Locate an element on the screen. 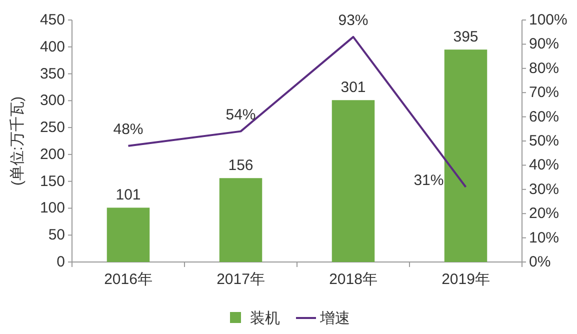 Image resolution: width=577 pixels, height=334 pixels. y2-tick-label: 40% is located at coordinates (544, 165).